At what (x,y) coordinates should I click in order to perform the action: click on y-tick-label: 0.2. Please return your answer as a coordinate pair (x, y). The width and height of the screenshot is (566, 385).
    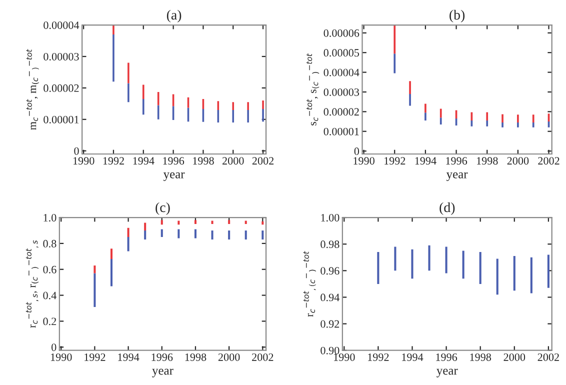
    Looking at the image, I should click on (49, 322).